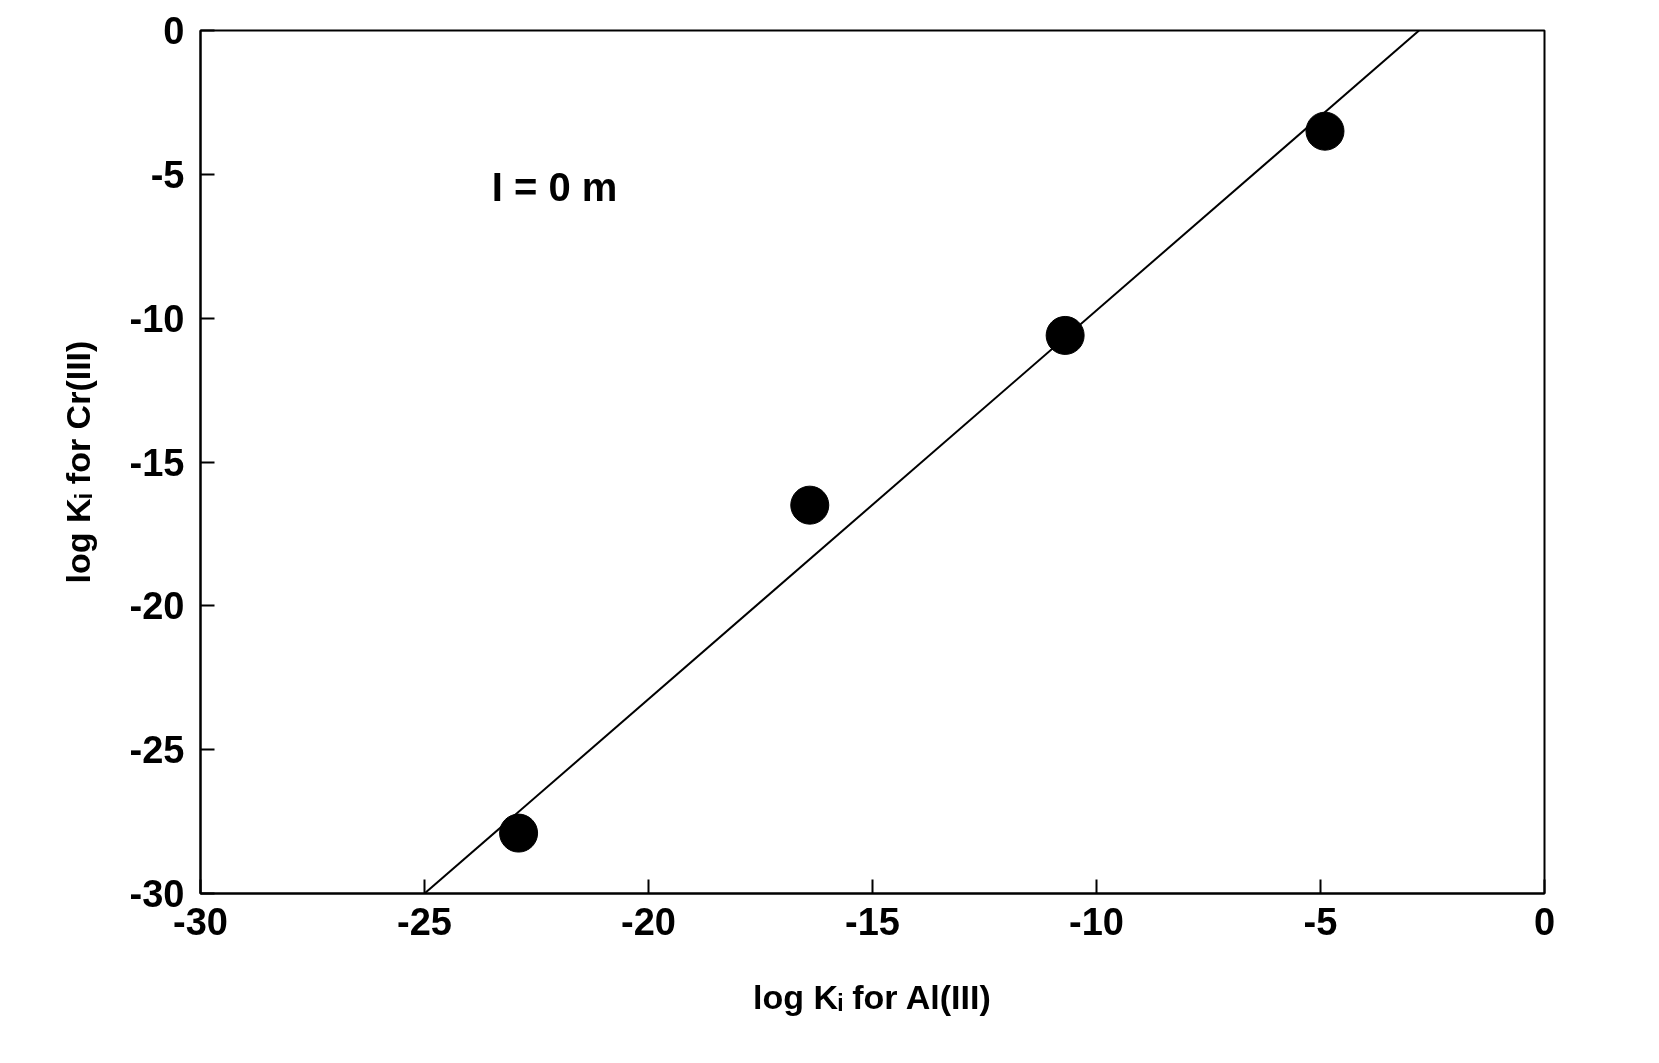 This screenshot has height=1063, width=1659. I want to click on y-tick-label: 0, so click(174, 31).